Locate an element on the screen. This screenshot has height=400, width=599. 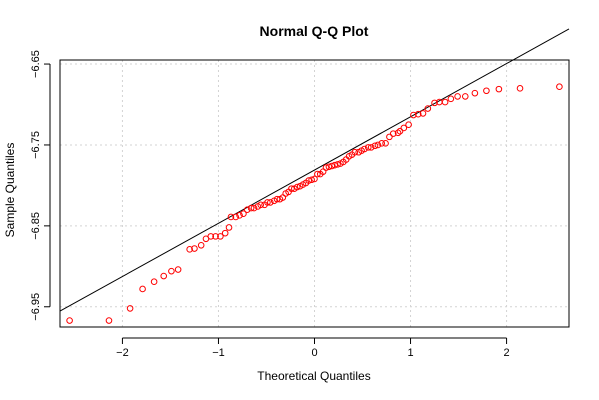
y-tick-label: −6.75 is located at coordinates (36, 145).